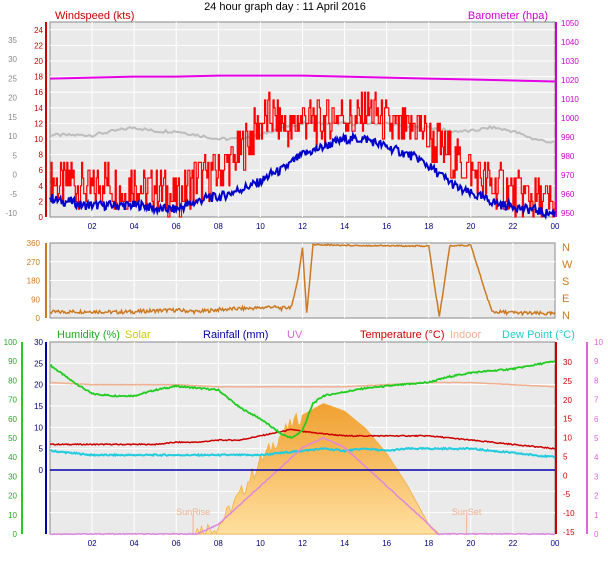 This screenshot has height=561, width=608. Describe the element at coordinates (12, 476) in the screenshot. I see `humidity-tick-label: 30` at that location.